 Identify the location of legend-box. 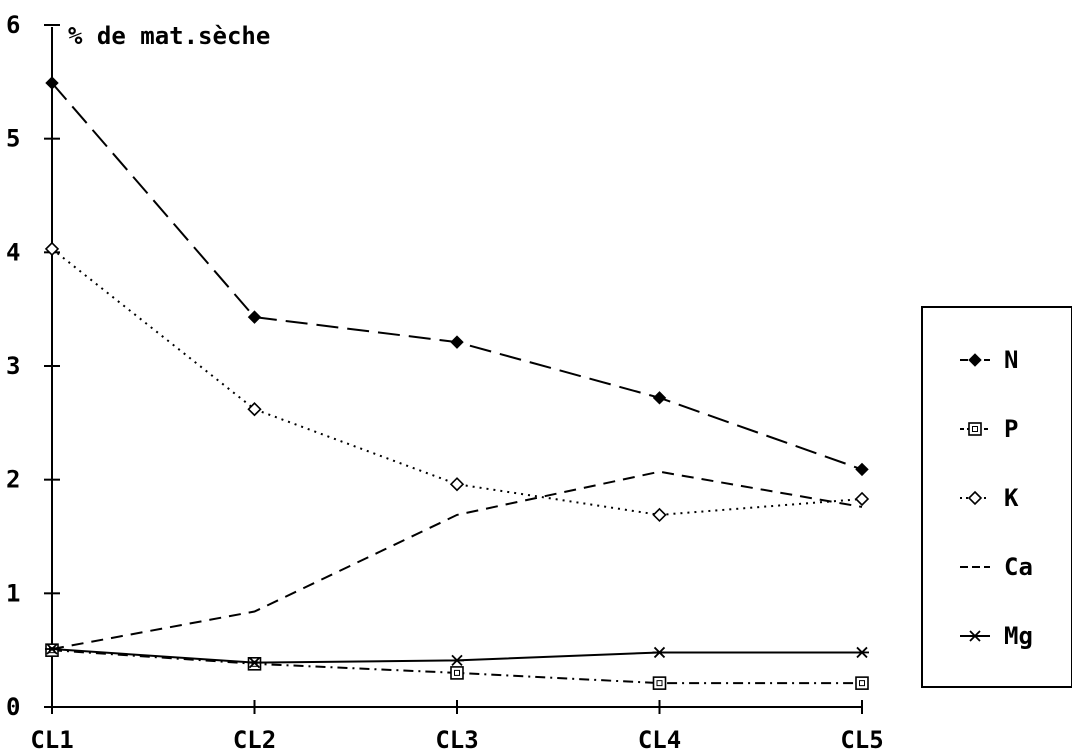
(996, 497).